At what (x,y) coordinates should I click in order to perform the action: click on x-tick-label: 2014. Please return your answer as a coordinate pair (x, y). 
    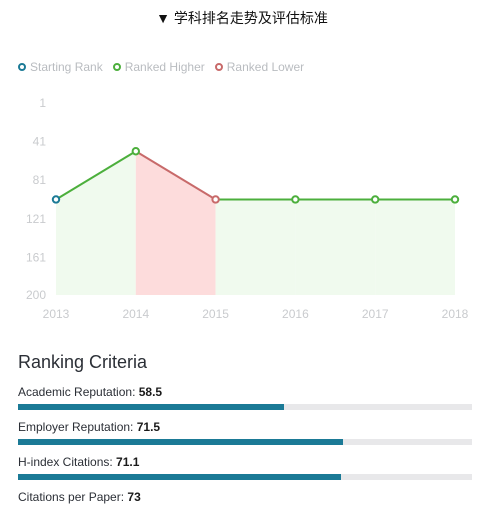
    Looking at the image, I should click on (135, 314).